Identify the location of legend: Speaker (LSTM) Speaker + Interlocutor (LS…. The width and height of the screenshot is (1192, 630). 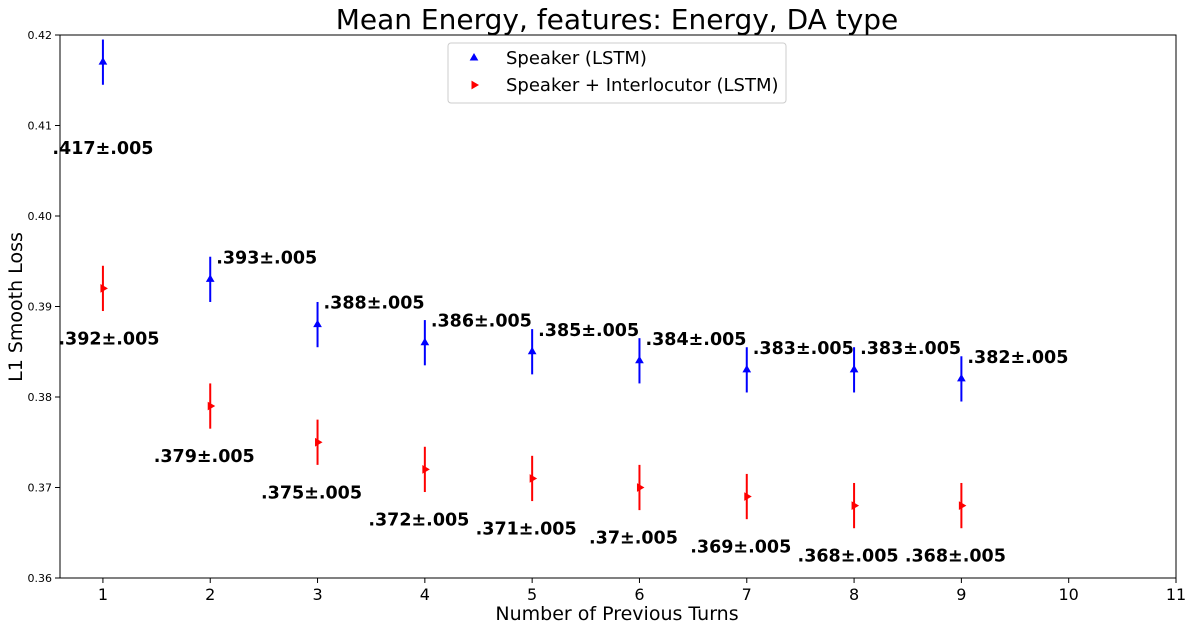
(617, 73).